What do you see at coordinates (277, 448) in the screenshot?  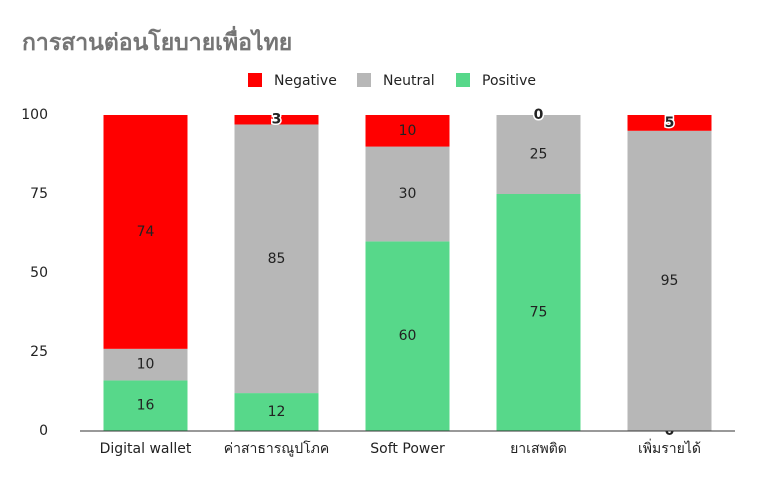 I see `x-tick-label: ค่าสาธารณูปโภค` at bounding box center [277, 448].